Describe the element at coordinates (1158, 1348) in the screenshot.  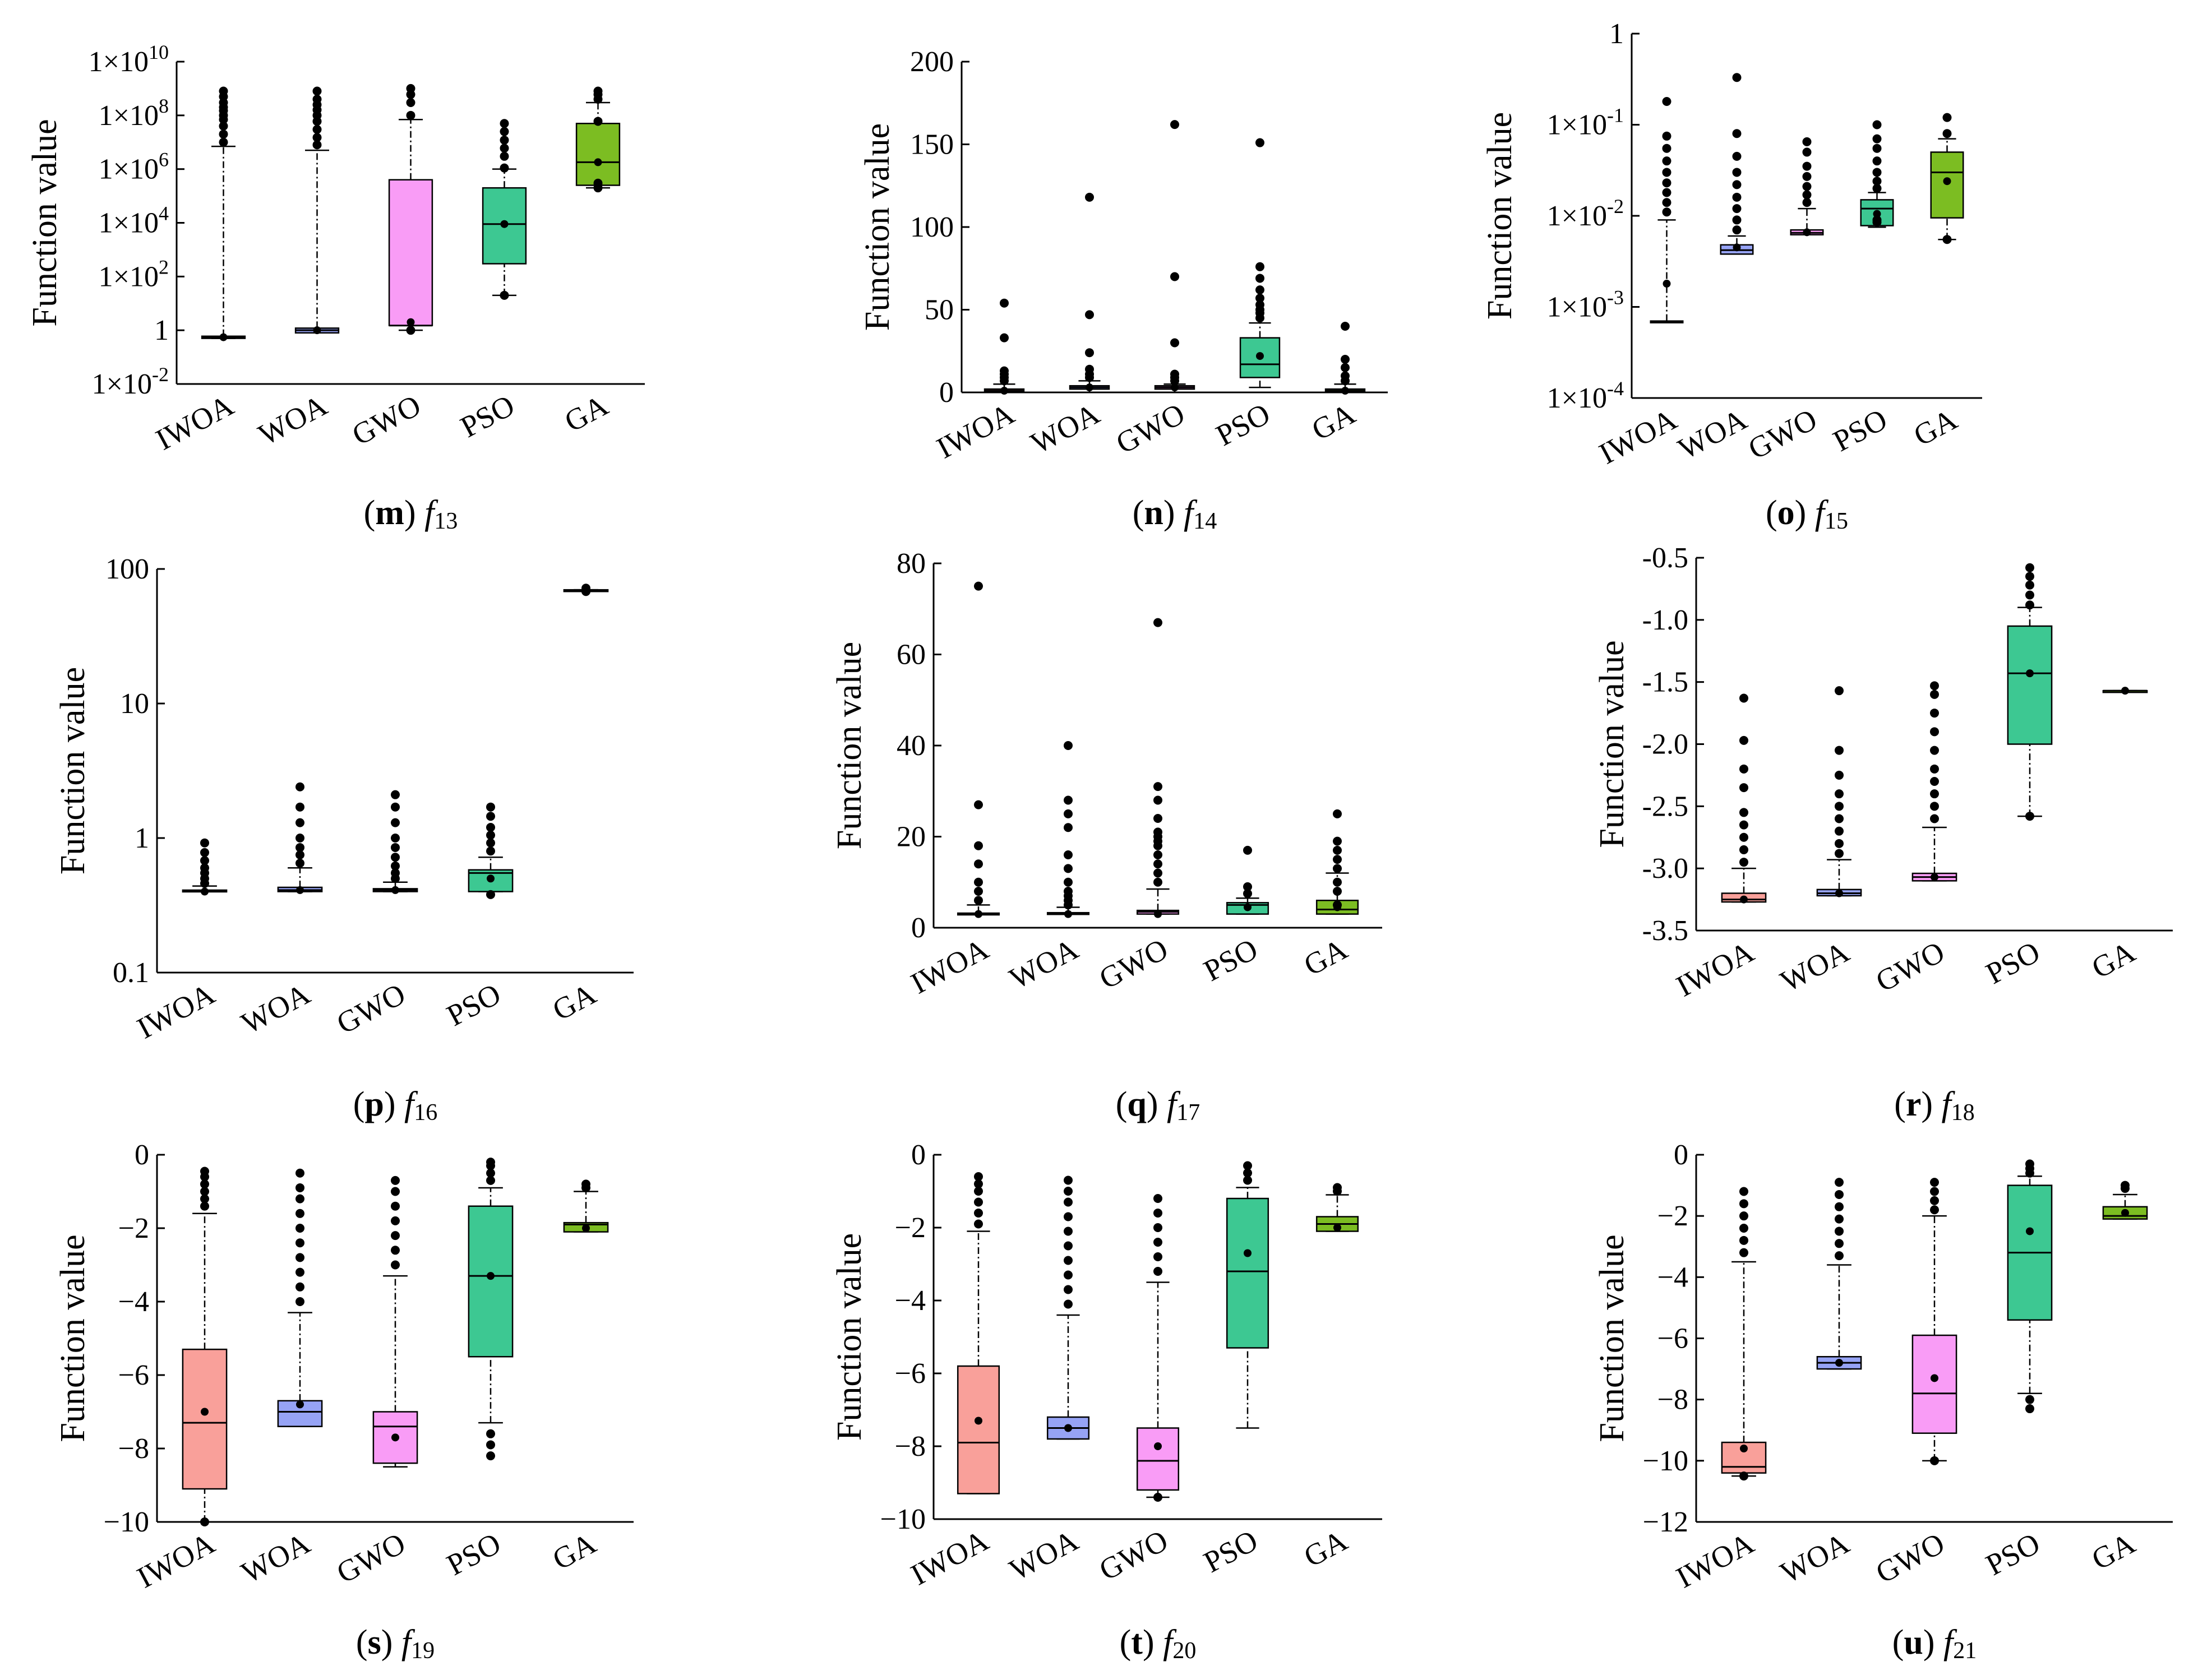
I see `box-GWO` at that location.